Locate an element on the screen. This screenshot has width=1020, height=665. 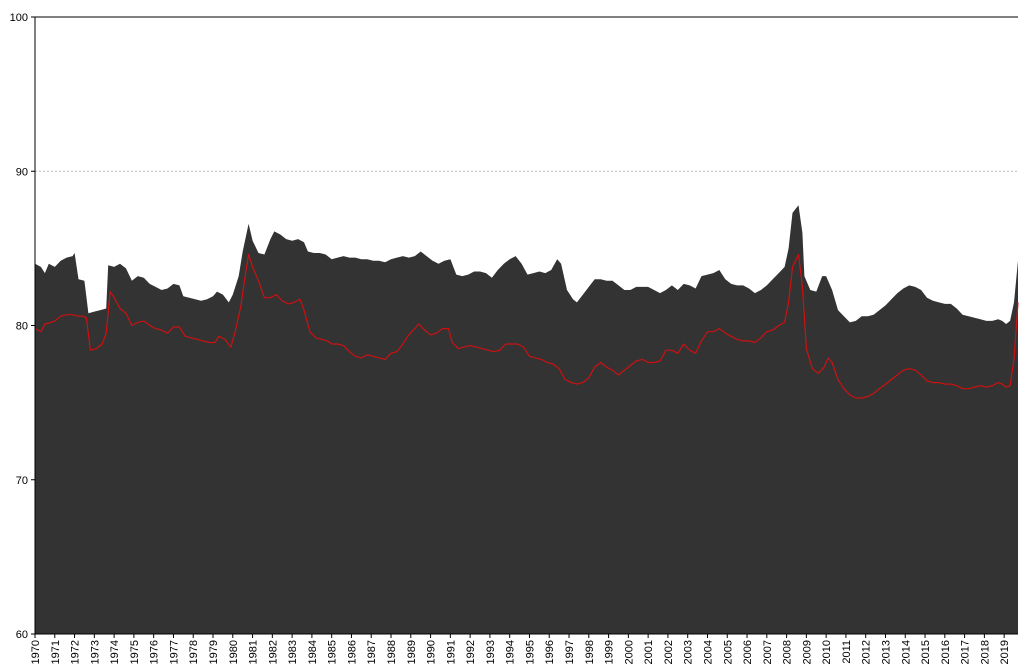
x-tick-label: 1989 is located at coordinates (412, 652).